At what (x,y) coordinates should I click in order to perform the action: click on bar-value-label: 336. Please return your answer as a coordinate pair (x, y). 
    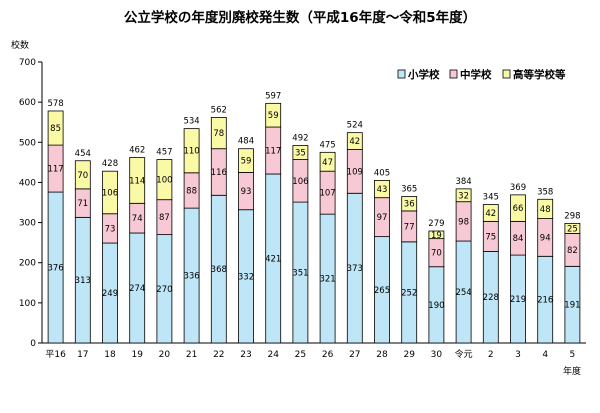
    Looking at the image, I should click on (191, 277).